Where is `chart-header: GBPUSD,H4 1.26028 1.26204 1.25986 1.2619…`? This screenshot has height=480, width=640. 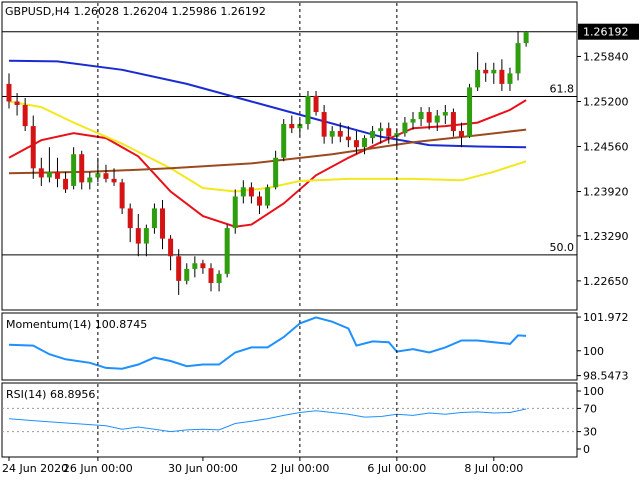 chart-header: GBPUSD,H4 1.26028 1.26204 1.25986 1.2619… is located at coordinates (135, 11).